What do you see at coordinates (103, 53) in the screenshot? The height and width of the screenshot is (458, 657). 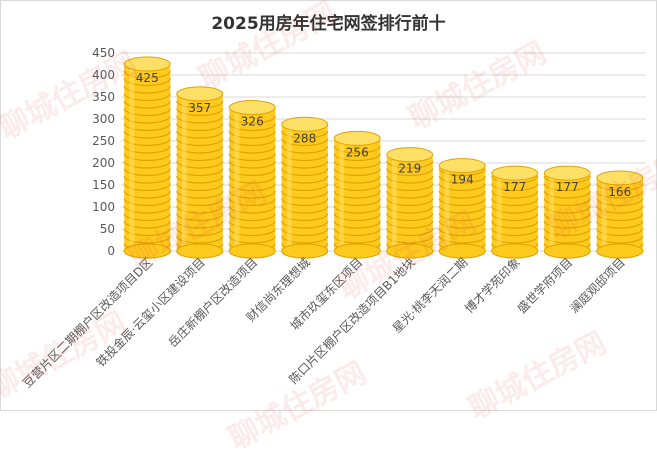 I see `y-tick-label: 450` at bounding box center [103, 53].